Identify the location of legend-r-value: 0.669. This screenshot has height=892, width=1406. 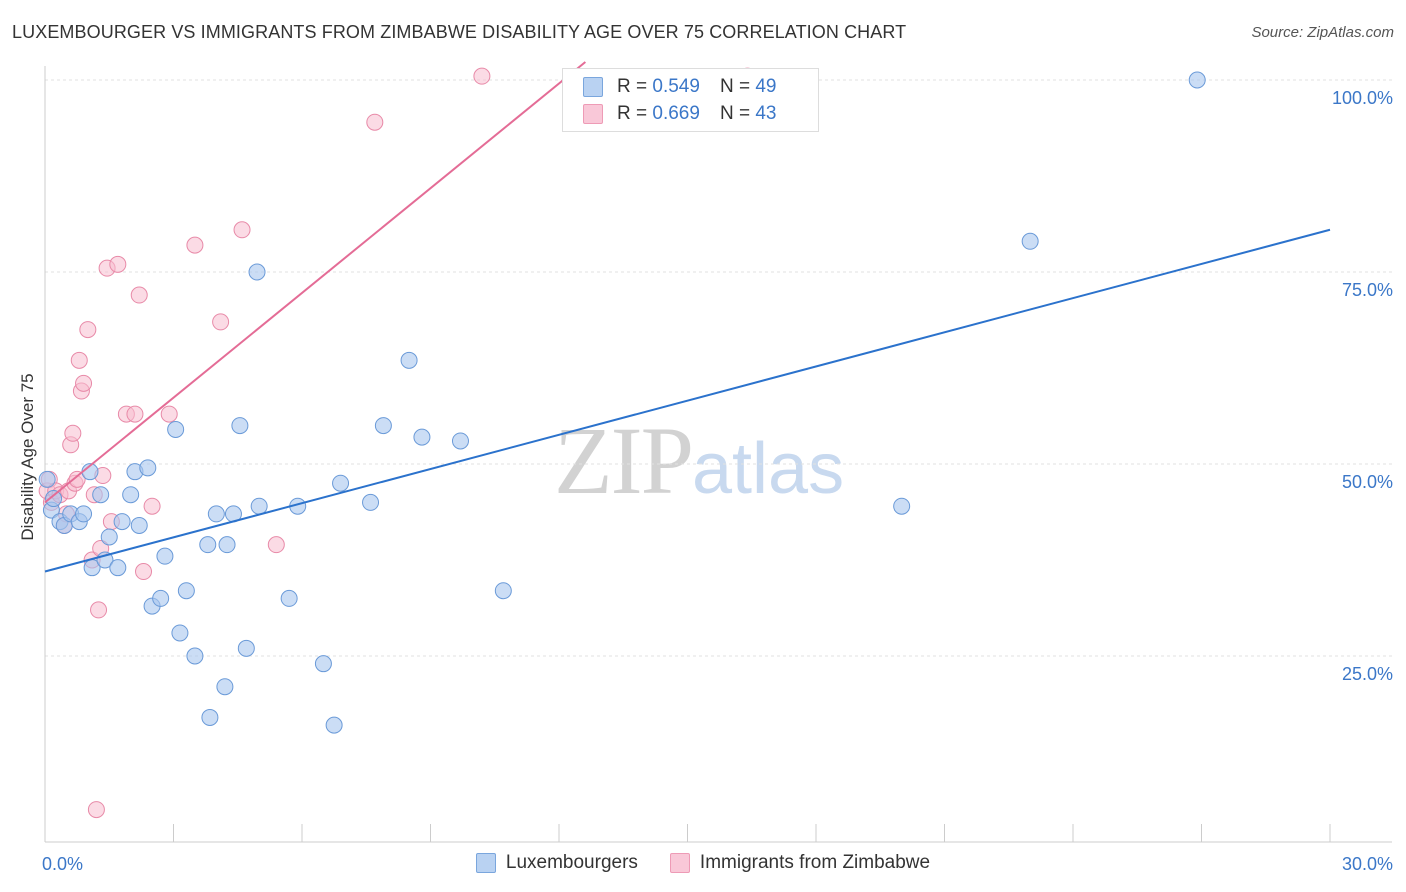
(676, 113).